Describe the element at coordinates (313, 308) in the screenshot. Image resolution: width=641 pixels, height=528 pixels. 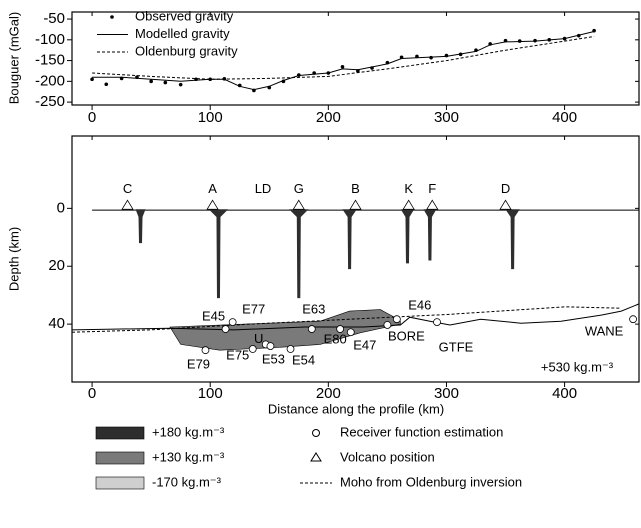
I see `station-label: E63` at that location.